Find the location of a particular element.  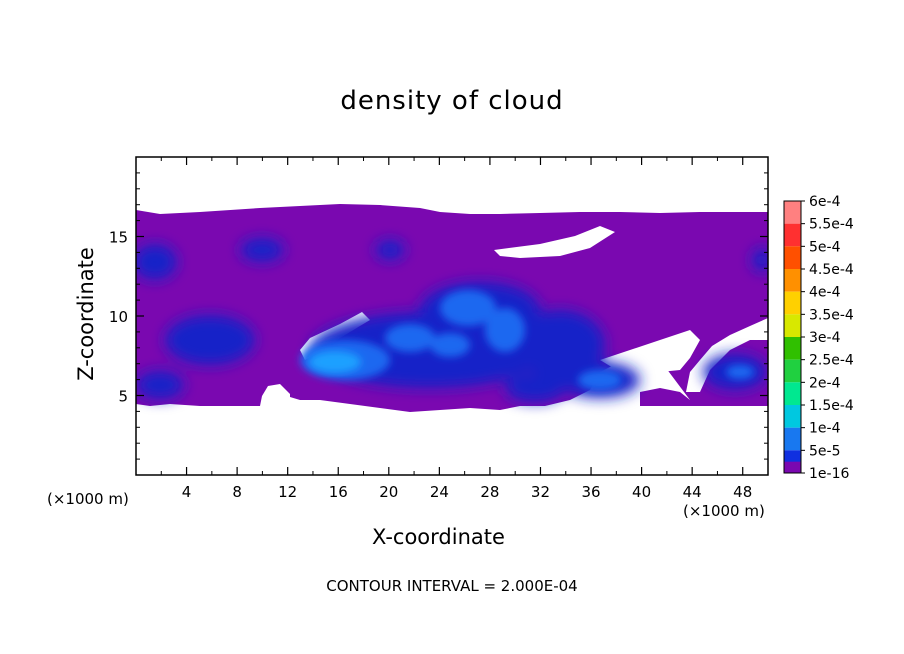

colorbar-label: 3e-4 is located at coordinates (825, 338).